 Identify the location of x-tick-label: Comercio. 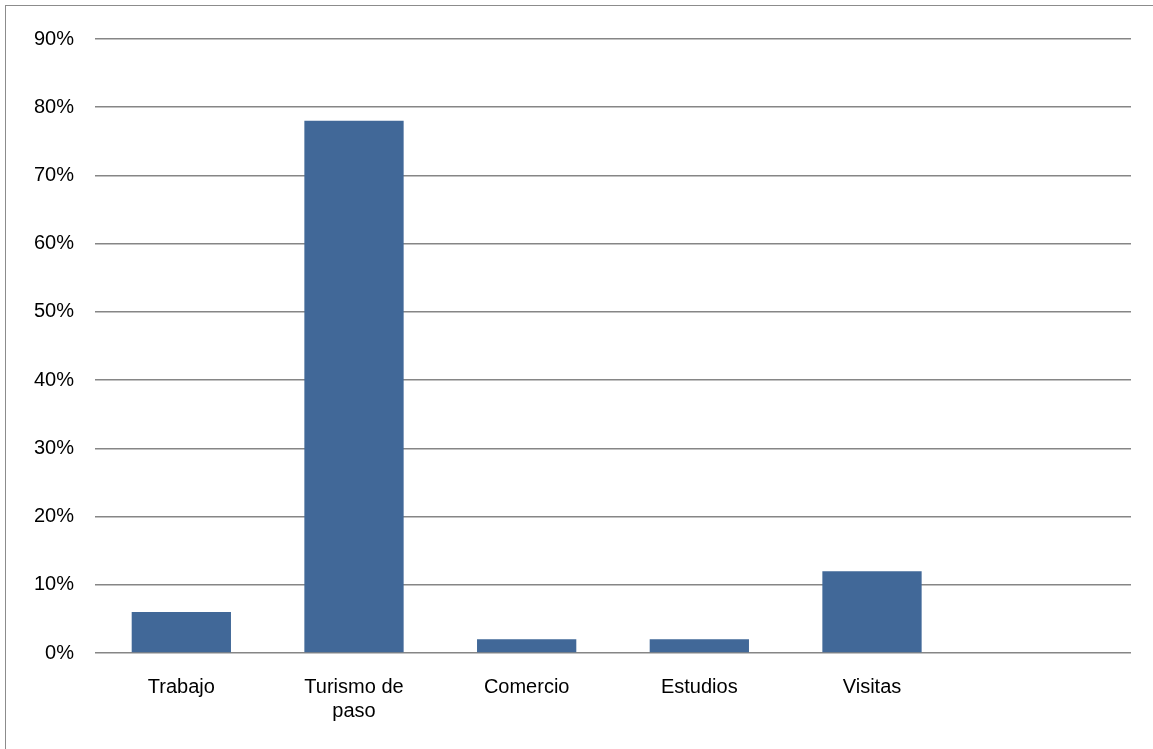
(526, 685).